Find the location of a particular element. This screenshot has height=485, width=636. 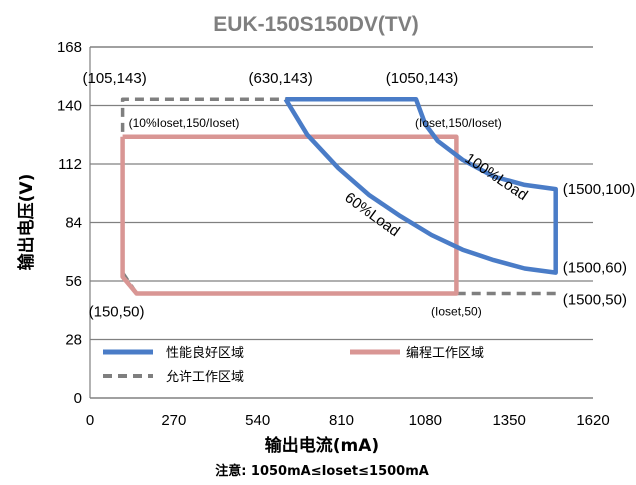

annotation-label: (1500,60) is located at coordinates (595, 268).